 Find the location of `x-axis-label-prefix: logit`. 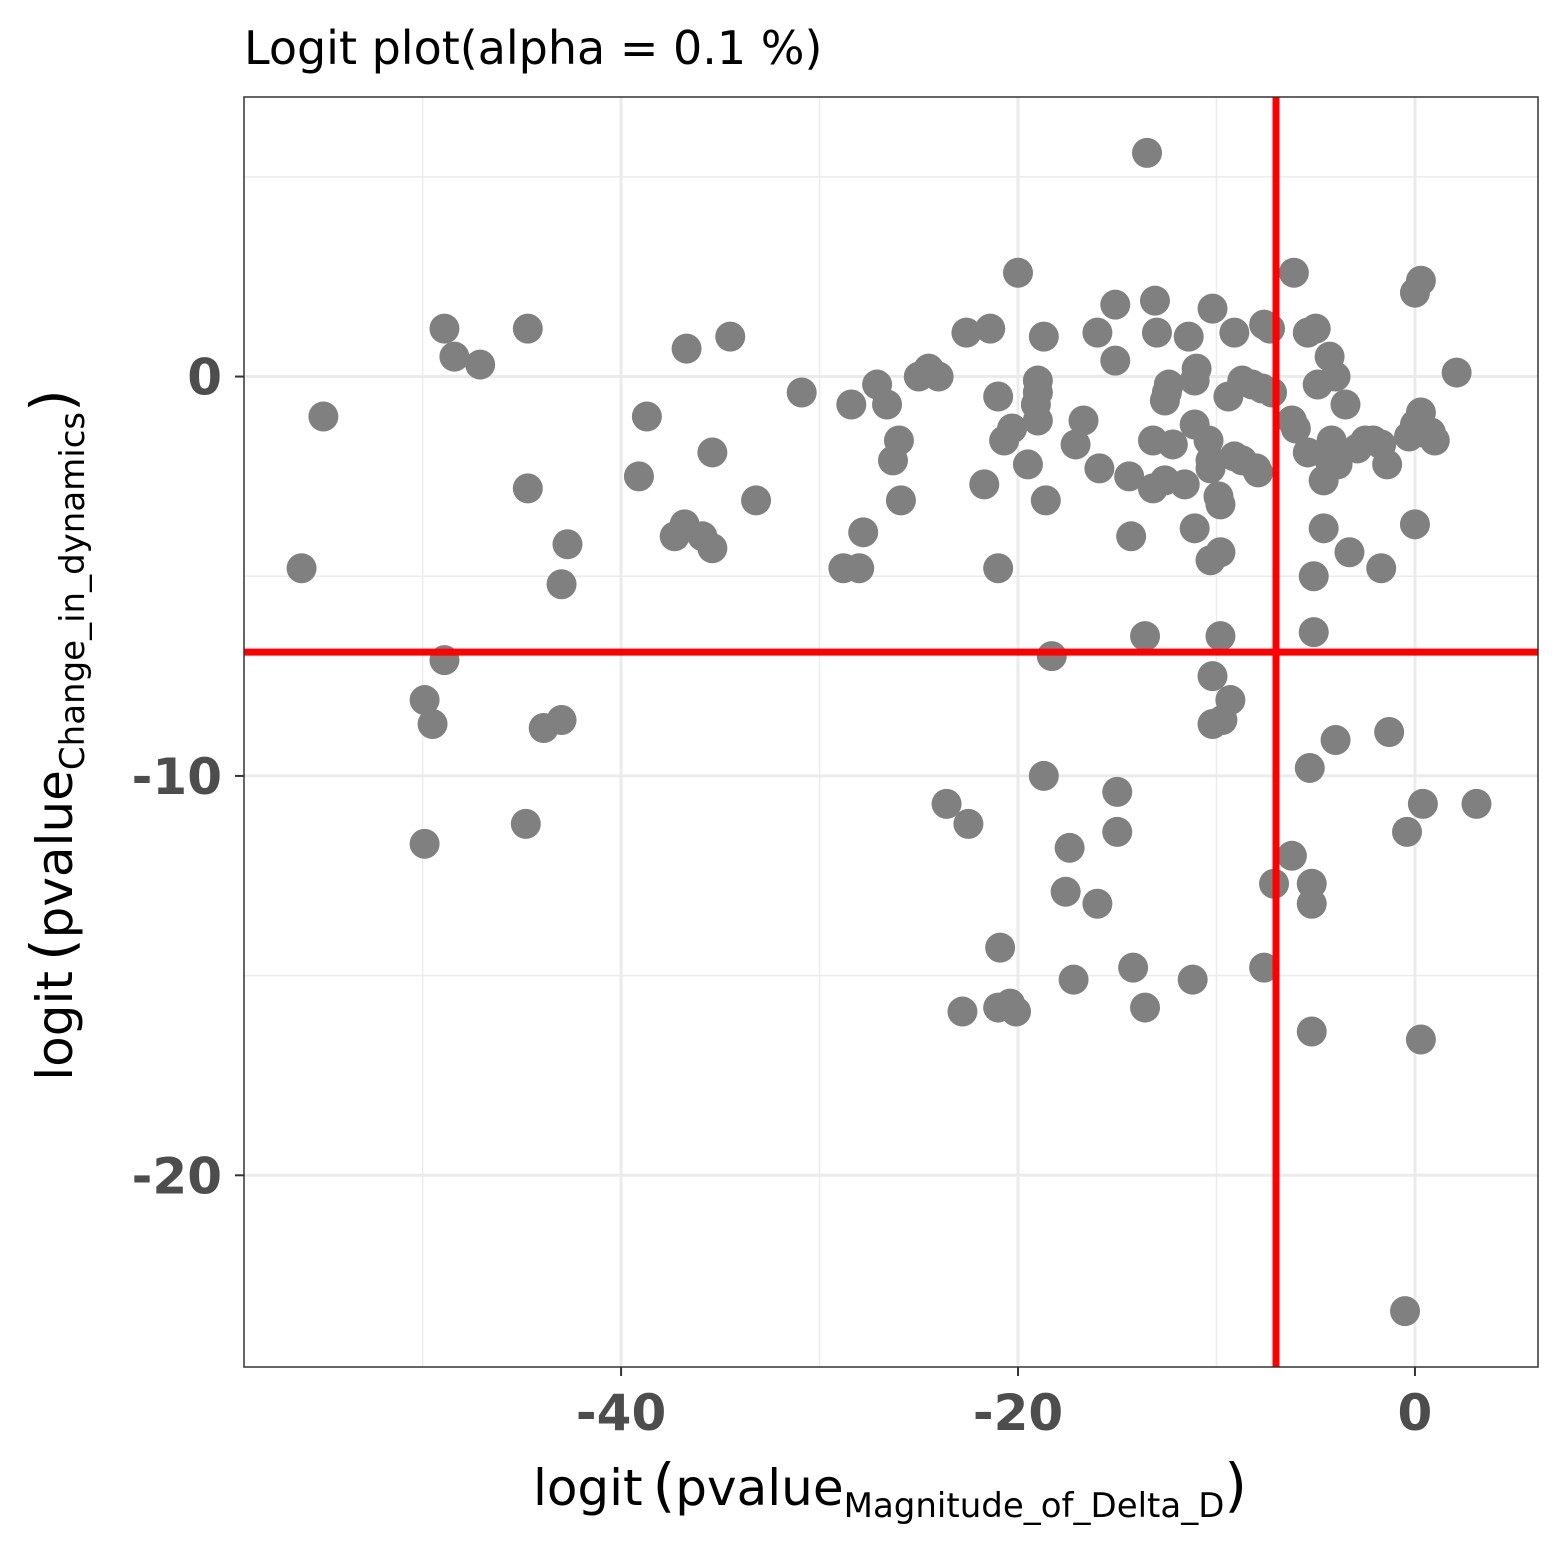

x-axis-label-prefix: logit is located at coordinates (588, 1488).